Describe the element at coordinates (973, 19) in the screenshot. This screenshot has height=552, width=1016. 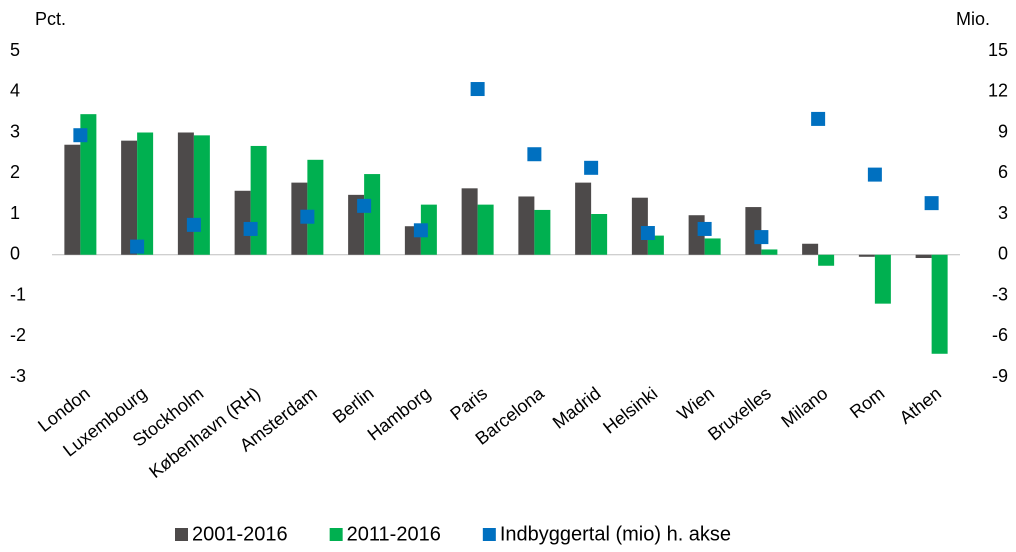
I see `y2-axis-label: Mio.` at that location.